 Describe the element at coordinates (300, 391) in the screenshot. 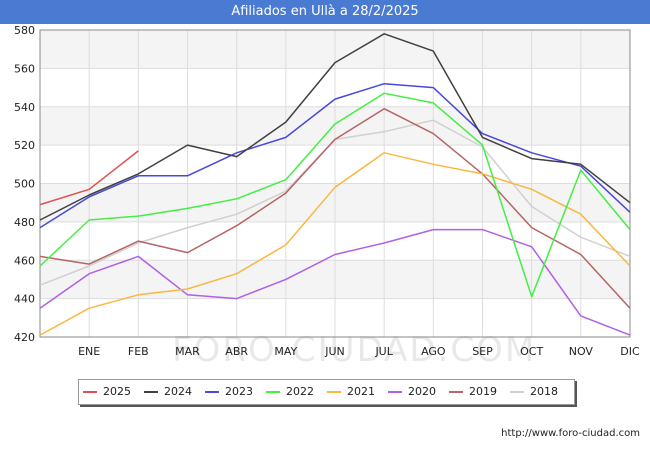

I see `legend-label: 2022` at that location.